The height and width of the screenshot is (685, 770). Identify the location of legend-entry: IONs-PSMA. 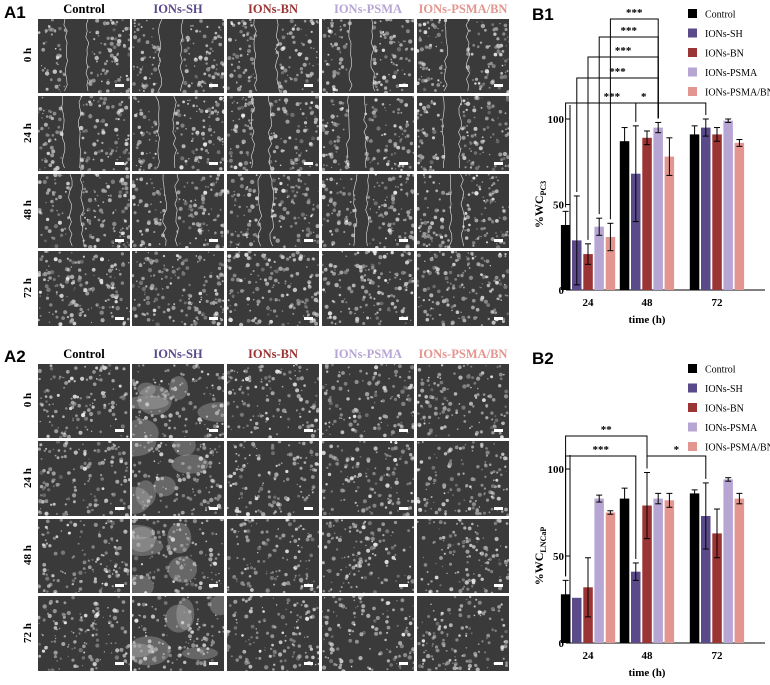
(731, 73).